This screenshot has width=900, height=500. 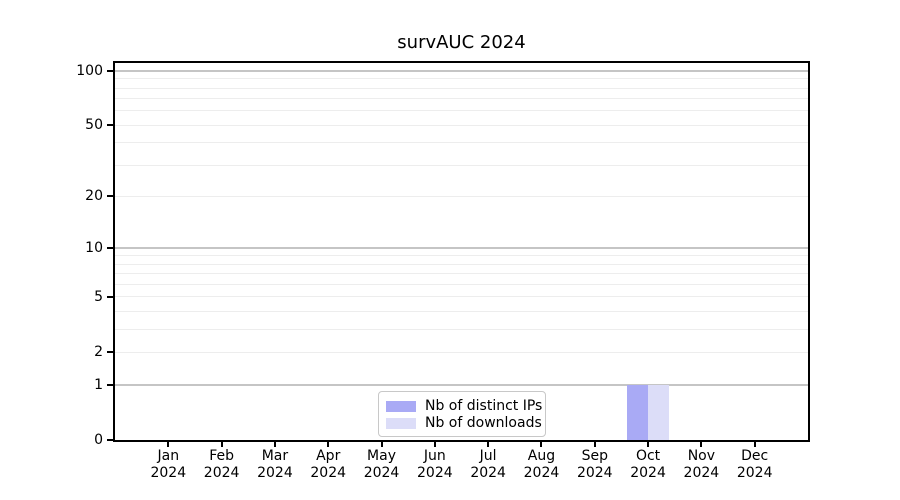 What do you see at coordinates (98, 296) in the screenshot?
I see `y-axis-tick-label: 5` at bounding box center [98, 296].